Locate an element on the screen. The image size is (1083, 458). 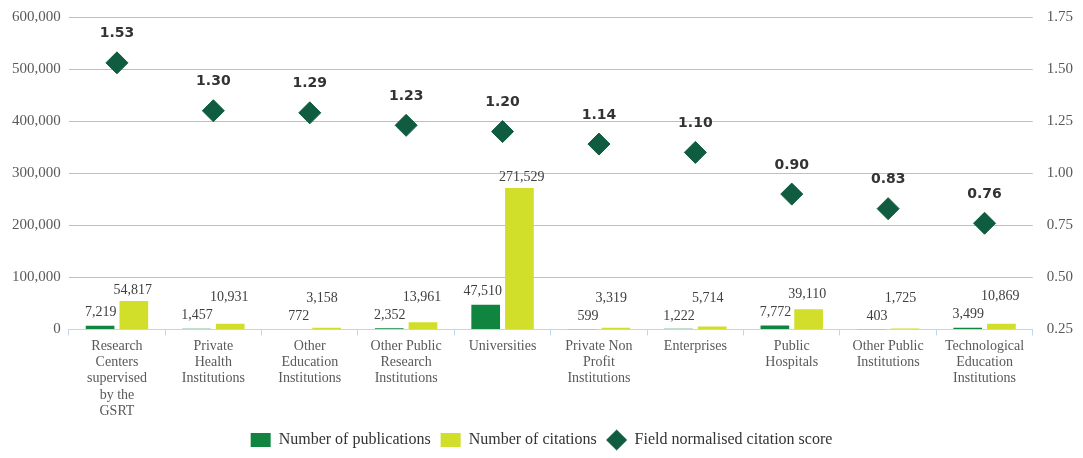
data-label: 599 is located at coordinates (588, 315).